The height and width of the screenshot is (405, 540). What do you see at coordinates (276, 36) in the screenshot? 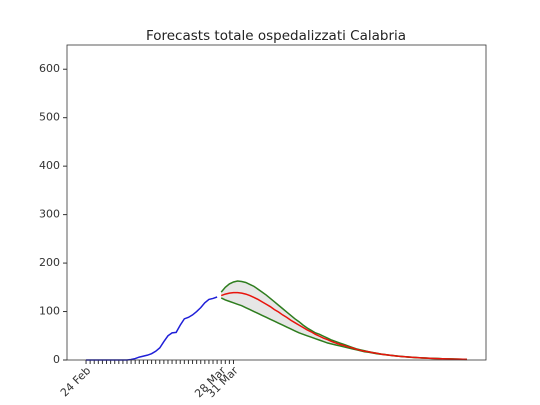
I see `chart-title: Forecasts totale ospedalizzati Calabria` at bounding box center [276, 36].